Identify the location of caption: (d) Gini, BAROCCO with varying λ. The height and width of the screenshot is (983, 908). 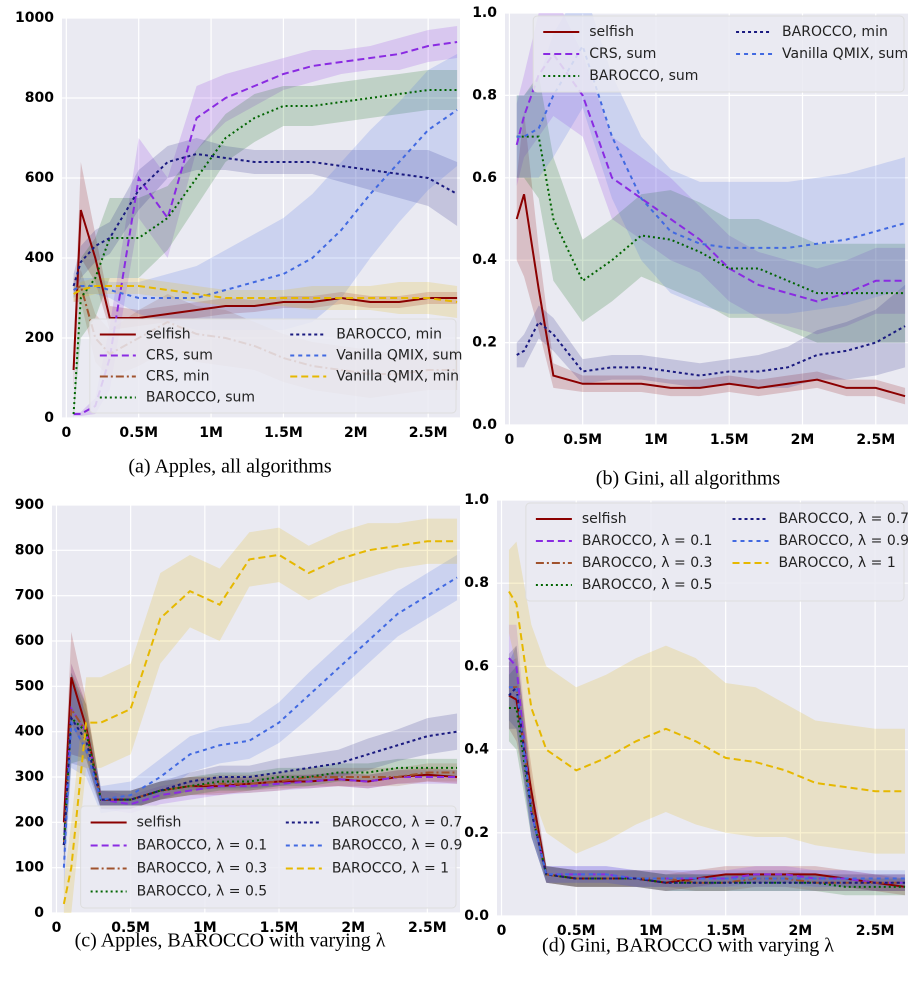
(688, 946).